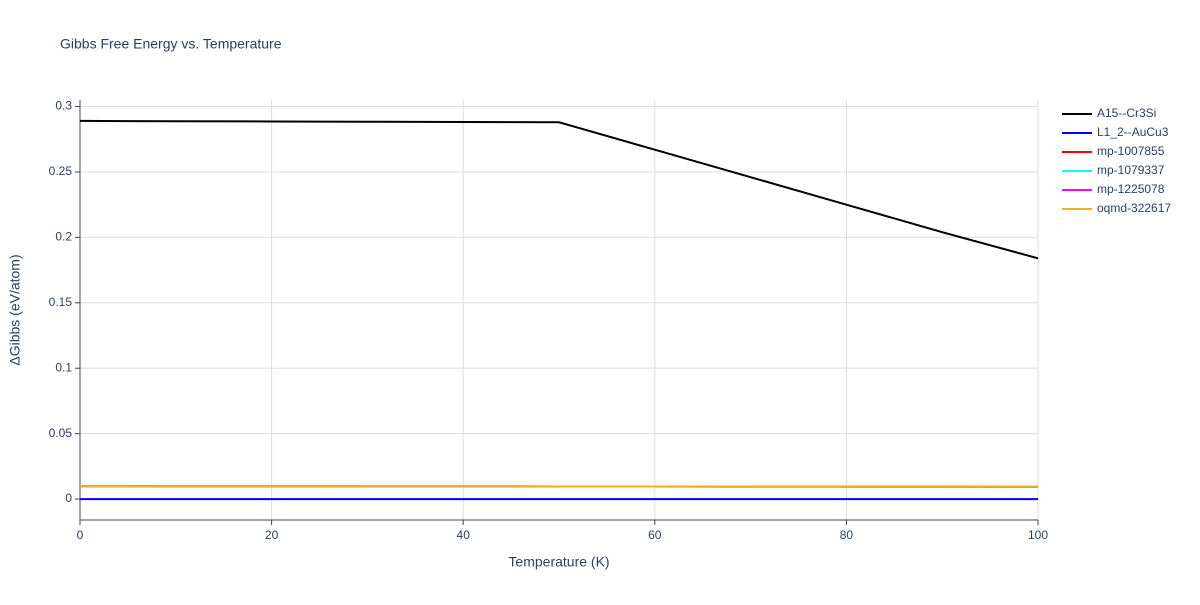 This screenshot has height=605, width=1200. What do you see at coordinates (1038, 535) in the screenshot?
I see `x-tick-label: 100` at bounding box center [1038, 535].